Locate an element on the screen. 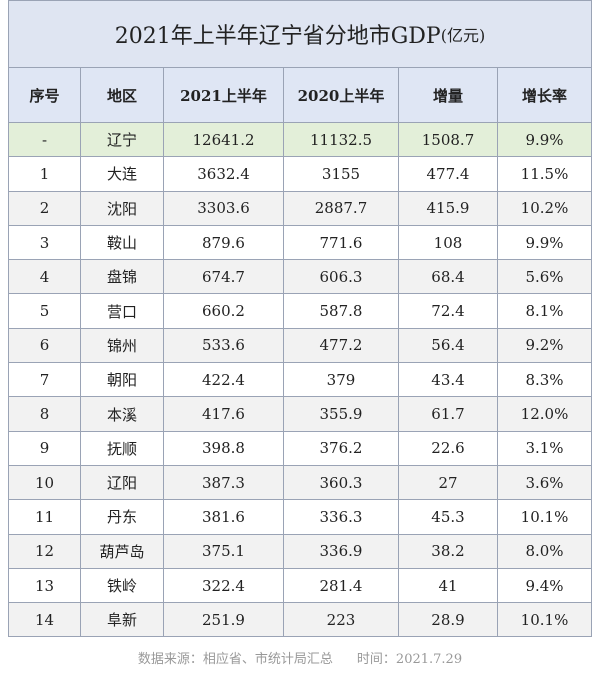  cell: 381.6 is located at coordinates (223, 517).